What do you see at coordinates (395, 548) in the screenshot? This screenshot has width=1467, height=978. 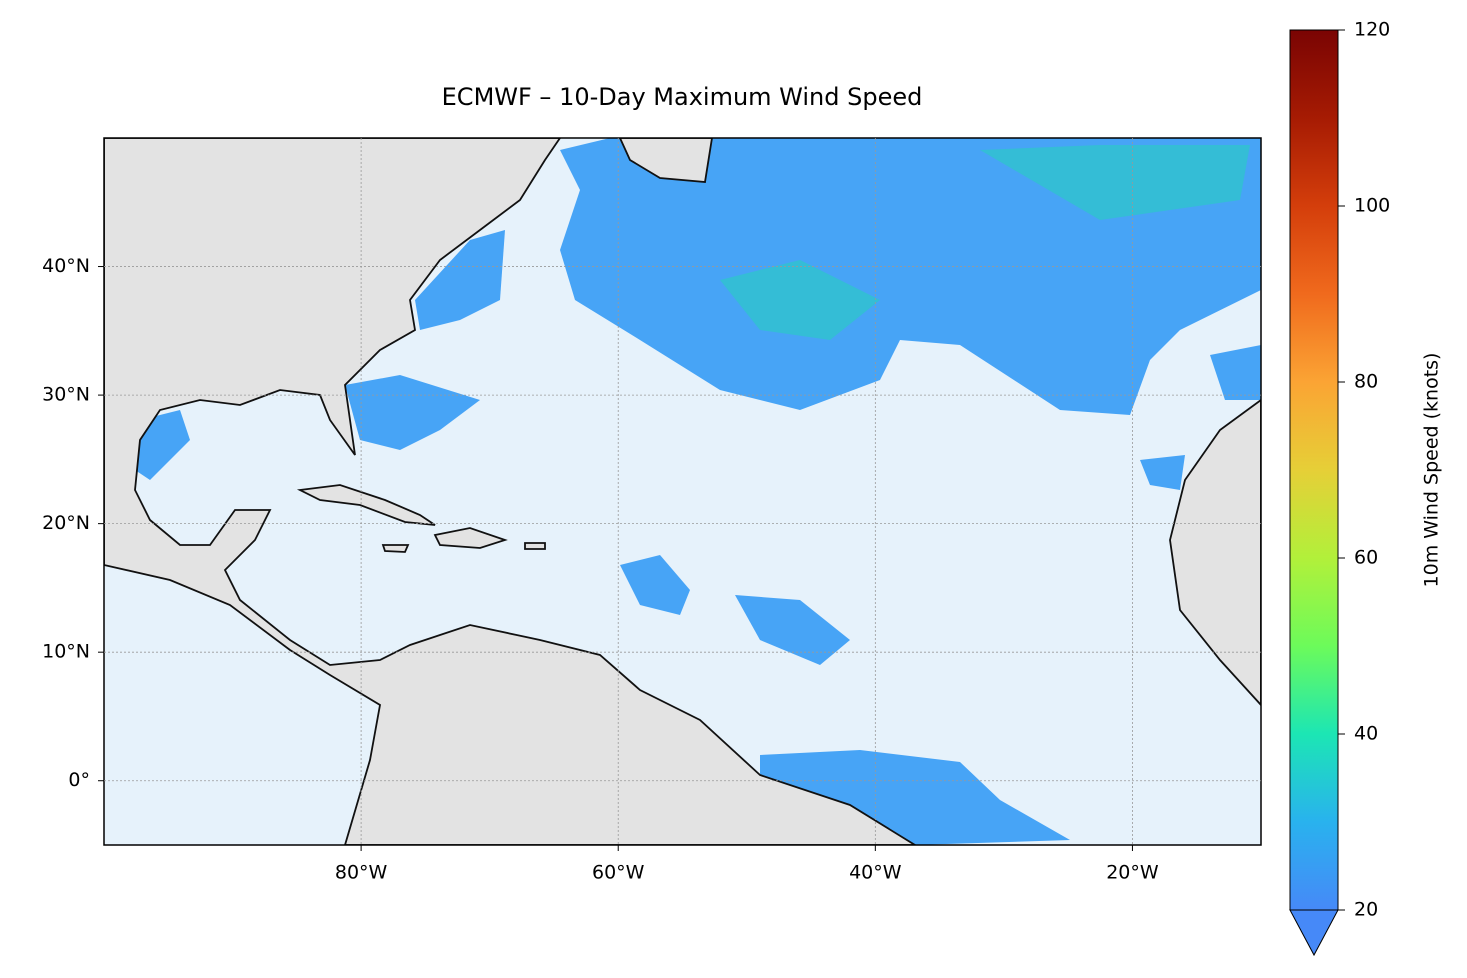 I see `jamaica` at bounding box center [395, 548].